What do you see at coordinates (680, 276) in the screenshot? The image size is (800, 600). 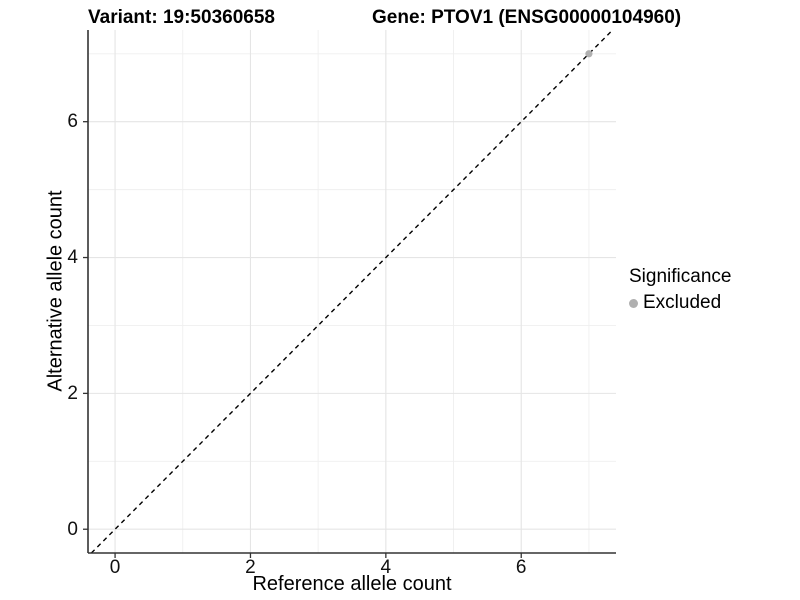 I see `legend-title: Significance` at bounding box center [680, 276].